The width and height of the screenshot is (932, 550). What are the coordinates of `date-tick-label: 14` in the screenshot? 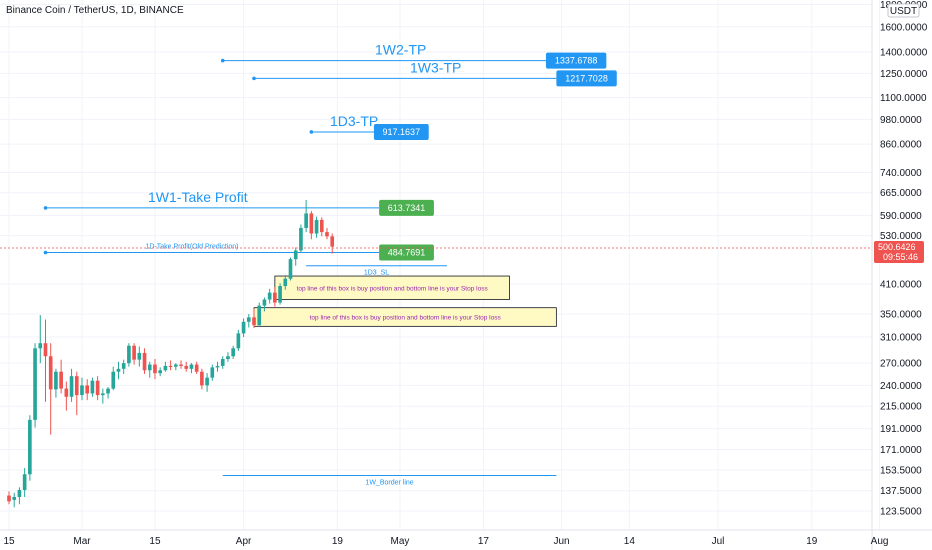 It's located at (630, 541).